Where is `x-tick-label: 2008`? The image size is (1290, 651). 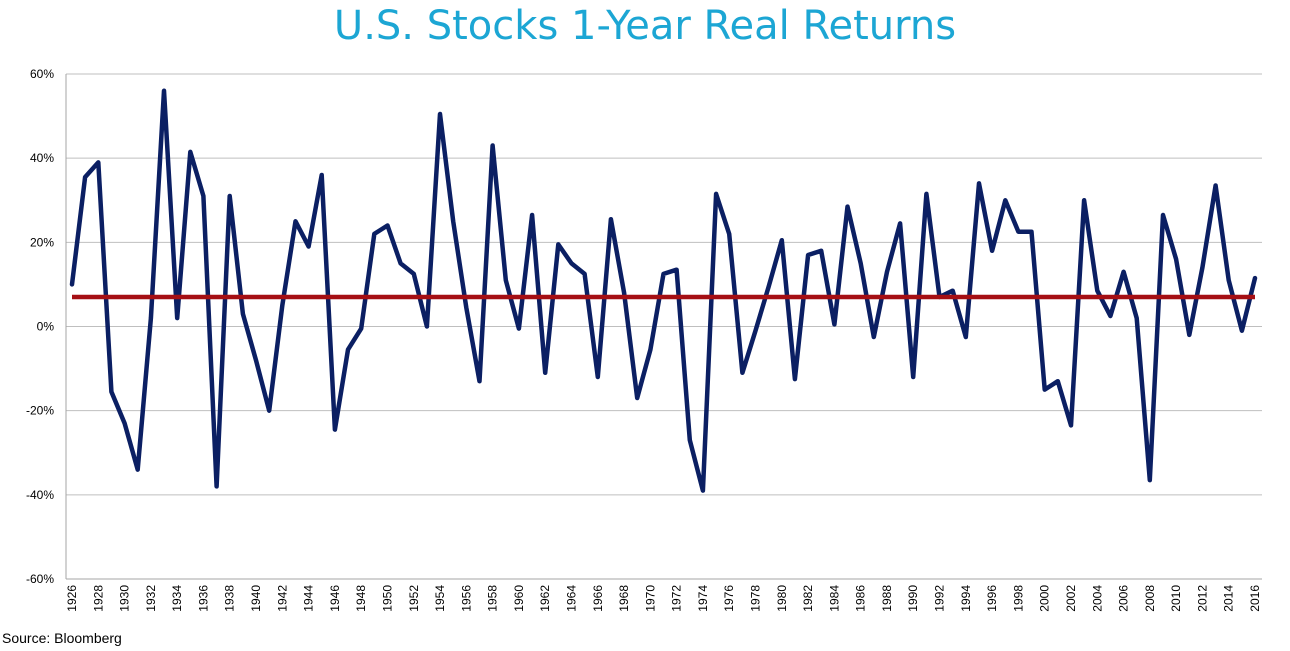 x-tick-label: 2008 is located at coordinates (1150, 598).